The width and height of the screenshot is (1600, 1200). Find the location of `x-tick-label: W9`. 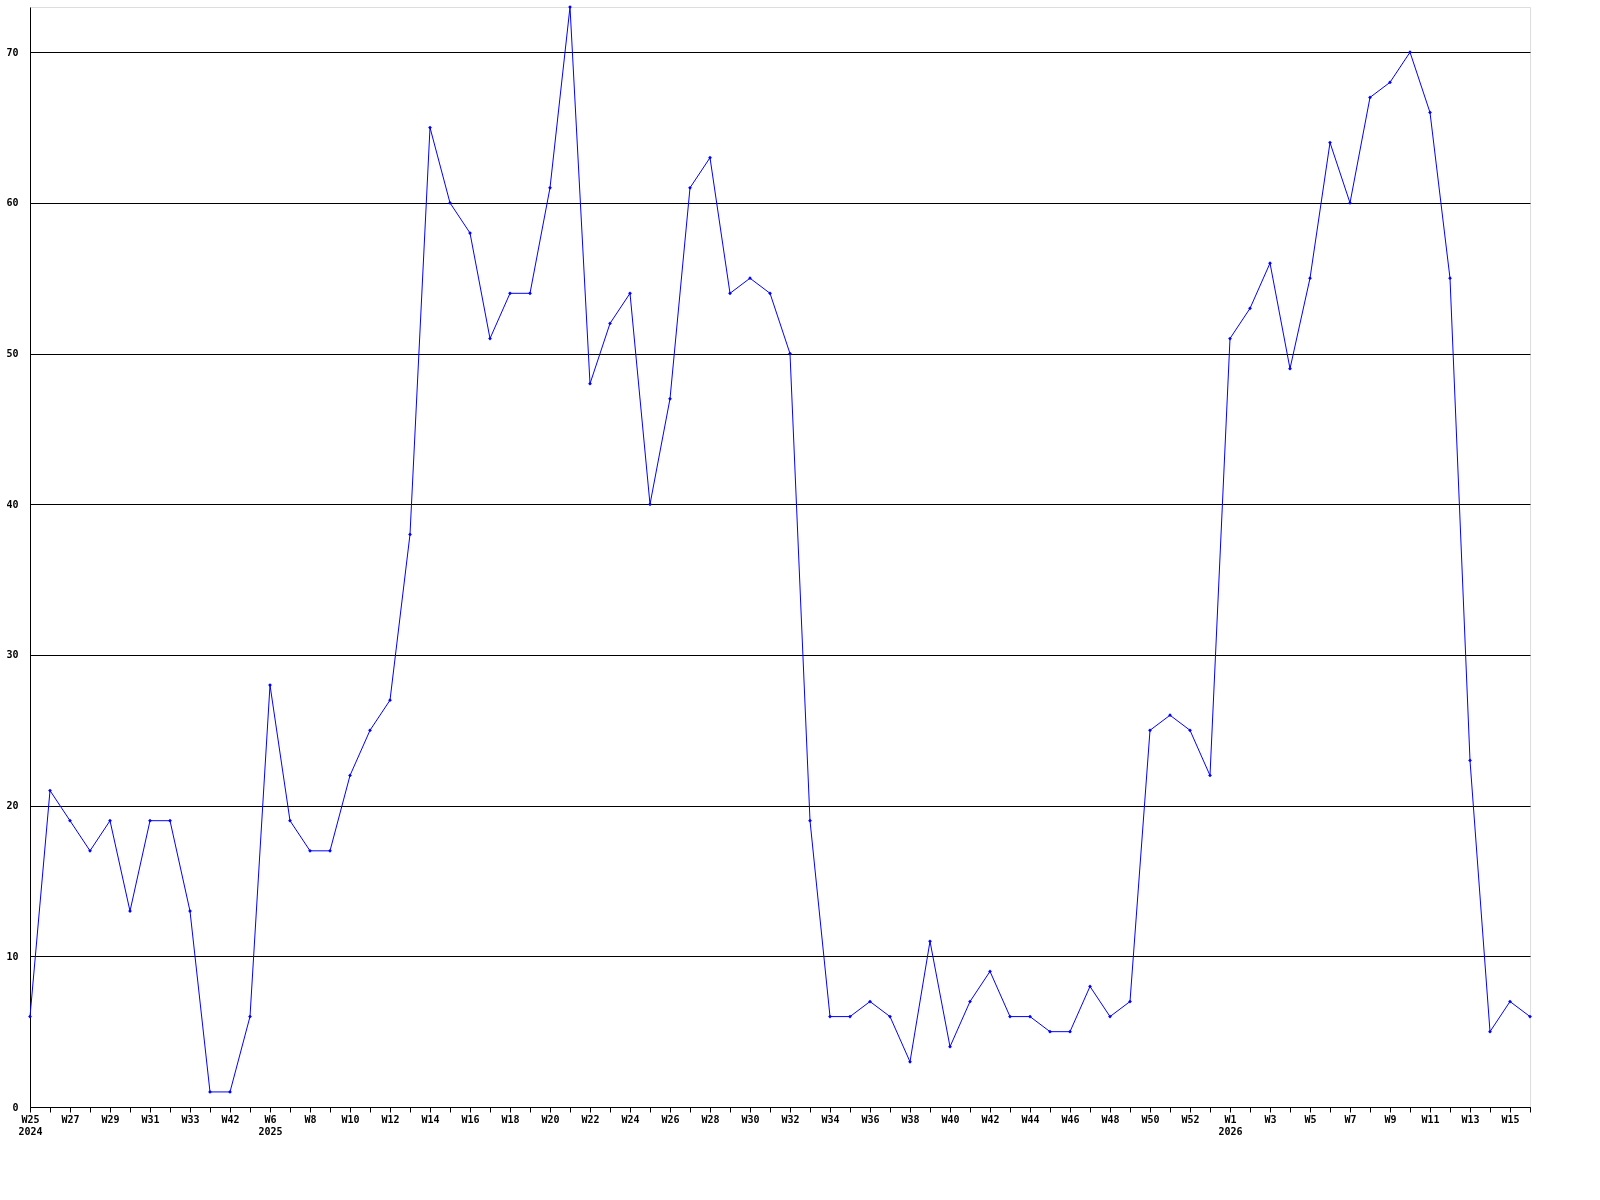

x-tick-label: W9 is located at coordinates (1390, 1119).